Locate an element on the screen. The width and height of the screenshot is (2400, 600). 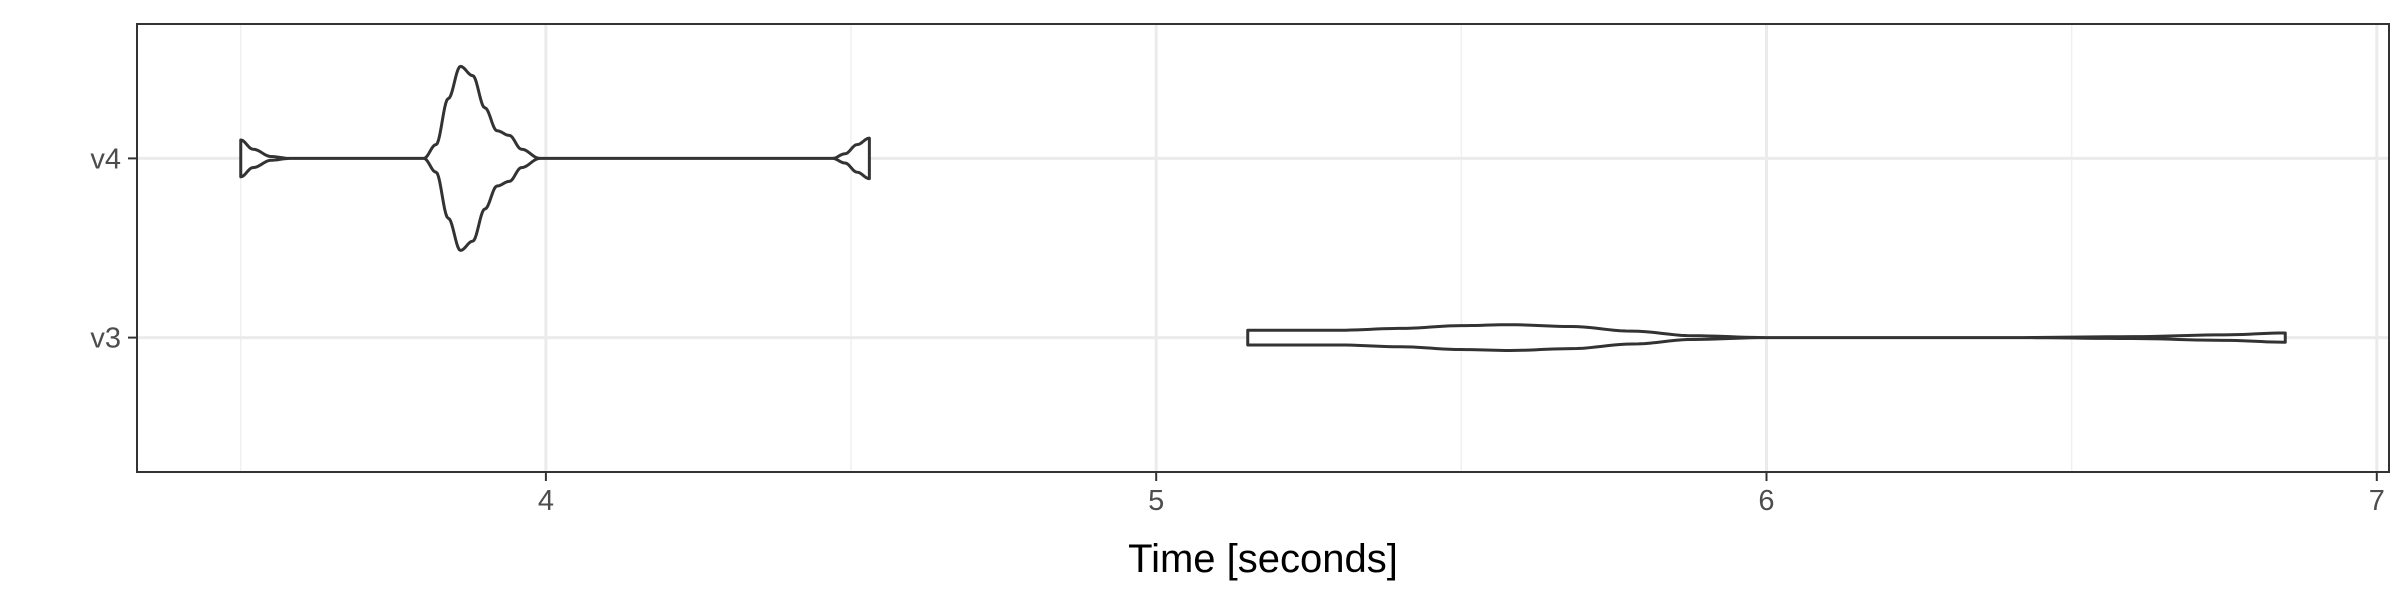
y-tick-label-v3: v3 is located at coordinates (105, 339).